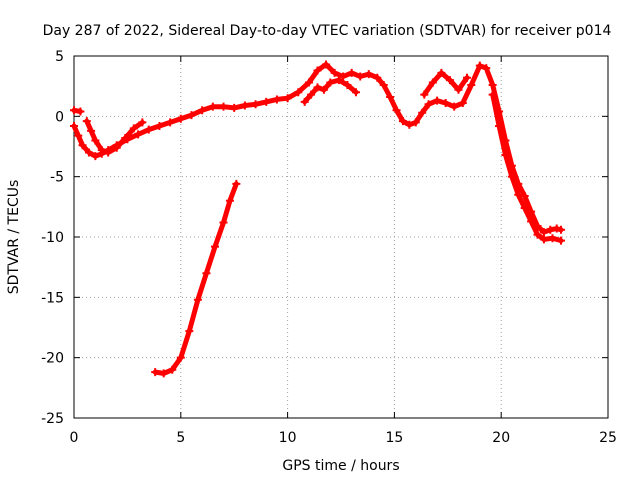 This screenshot has width=640, height=480. Describe the element at coordinates (608, 438) in the screenshot. I see `x-tick-label: 25` at that location.